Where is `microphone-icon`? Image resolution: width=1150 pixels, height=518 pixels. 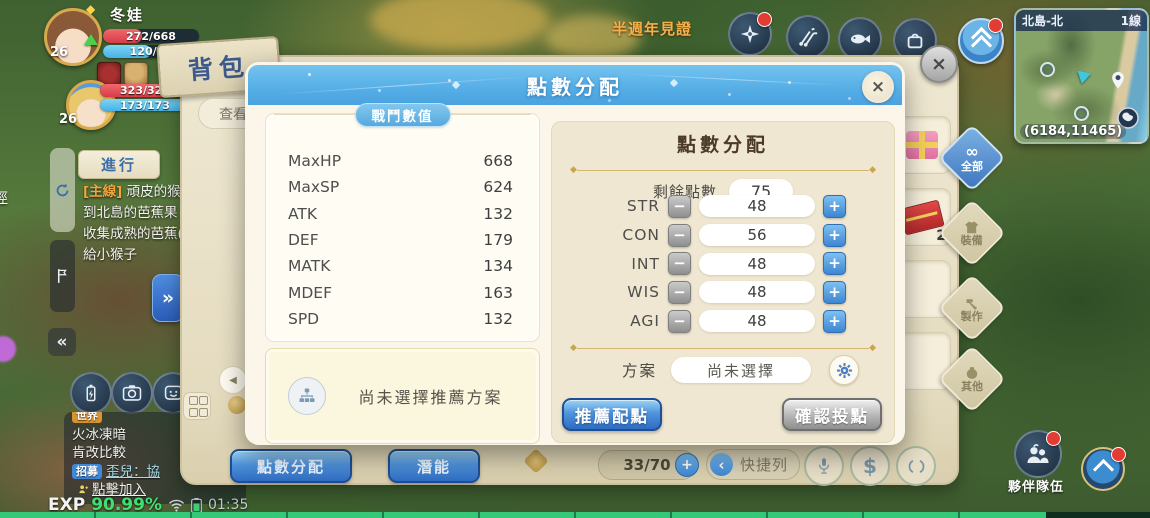 microphone-icon is located at coordinates (824, 466).